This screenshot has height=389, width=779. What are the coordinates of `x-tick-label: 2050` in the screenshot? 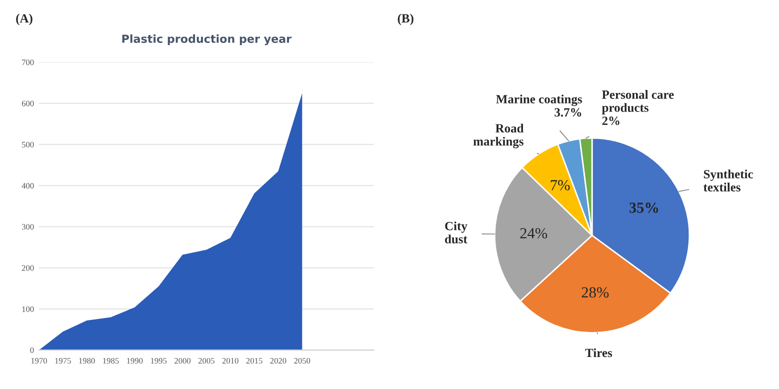 It's located at (302, 361).